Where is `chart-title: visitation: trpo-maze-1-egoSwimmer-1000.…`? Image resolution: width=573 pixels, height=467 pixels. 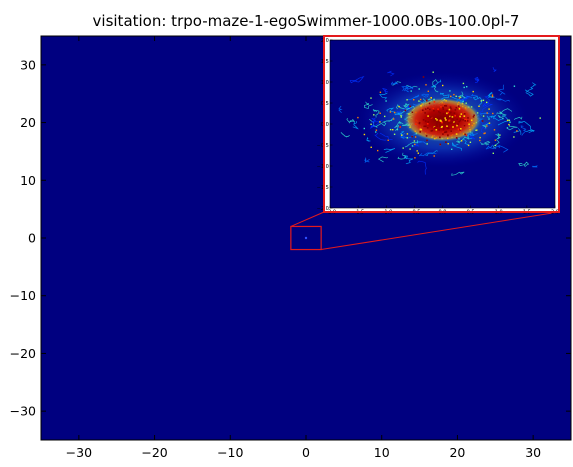 chart-title: visitation: trpo-maze-1-egoSwimmer-1000.… is located at coordinates (306, 21).